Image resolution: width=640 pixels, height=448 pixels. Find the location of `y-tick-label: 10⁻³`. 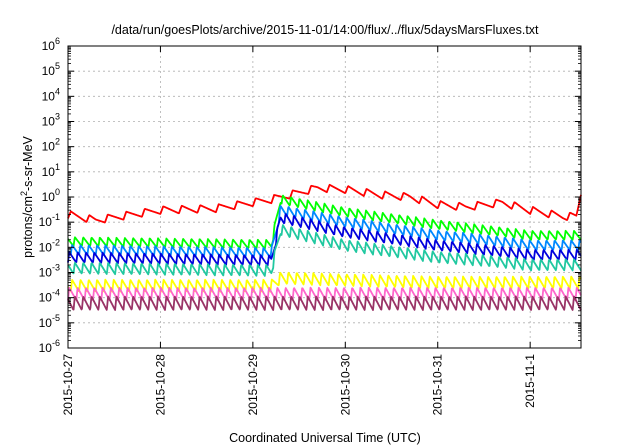

y-tick-label: 10⁻³ is located at coordinates (49, 271).